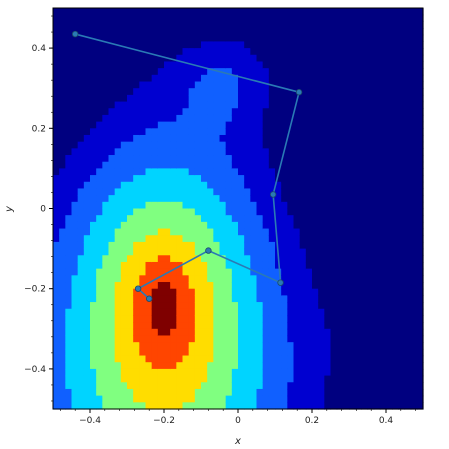  What do you see at coordinates (43, 210) in the screenshot?
I see `y-tick-label: 0` at bounding box center [43, 210].